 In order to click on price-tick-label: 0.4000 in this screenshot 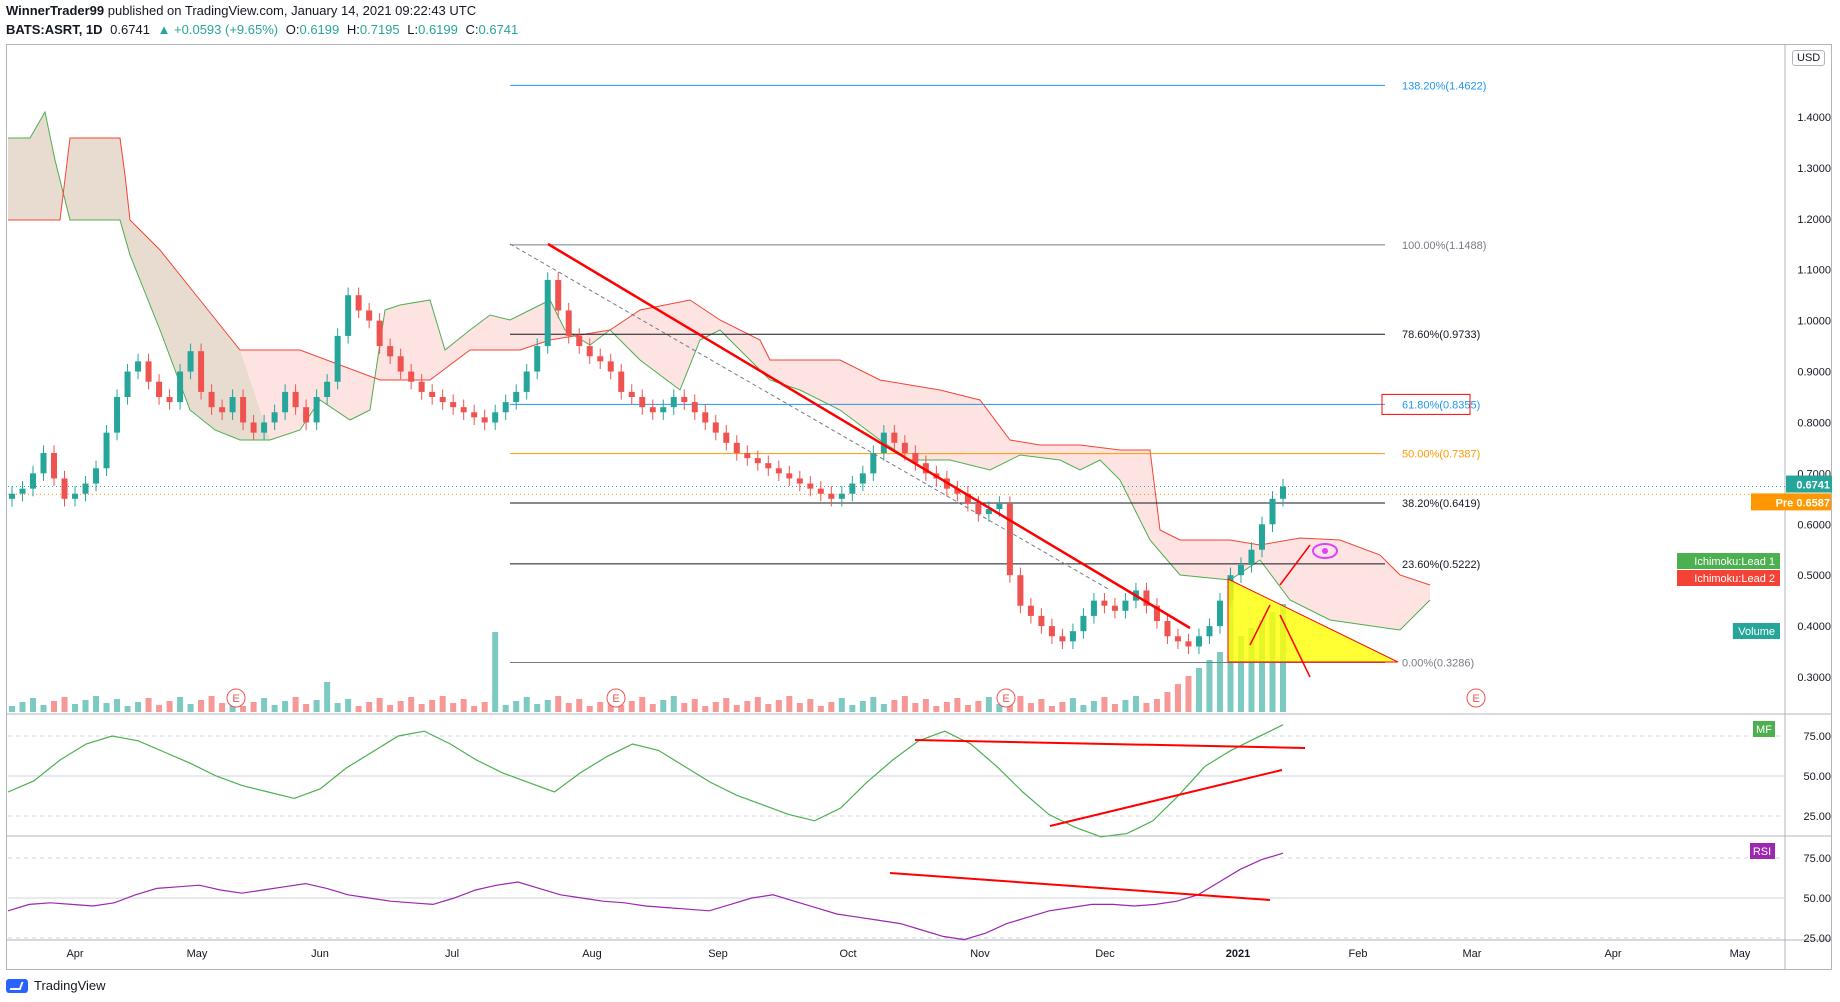, I will do `click(1814, 627)`.